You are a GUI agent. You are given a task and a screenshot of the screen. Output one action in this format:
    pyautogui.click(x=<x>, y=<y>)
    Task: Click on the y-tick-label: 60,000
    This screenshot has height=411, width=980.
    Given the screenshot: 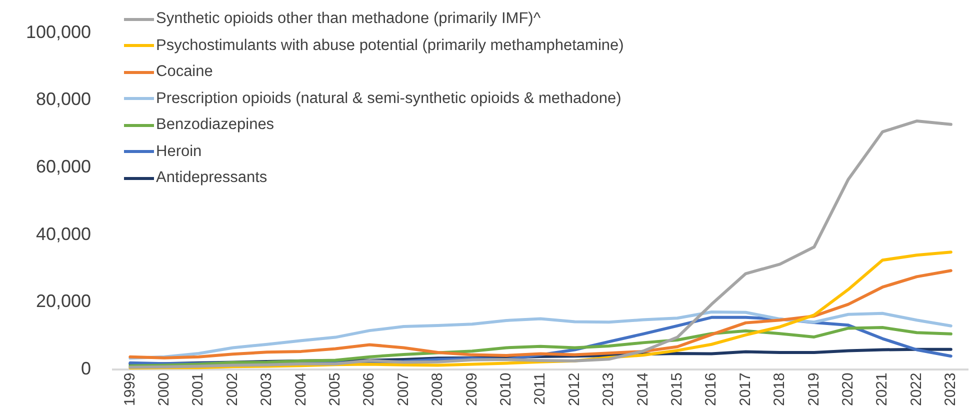 What is the action you would take?
    pyautogui.click(x=64, y=166)
    